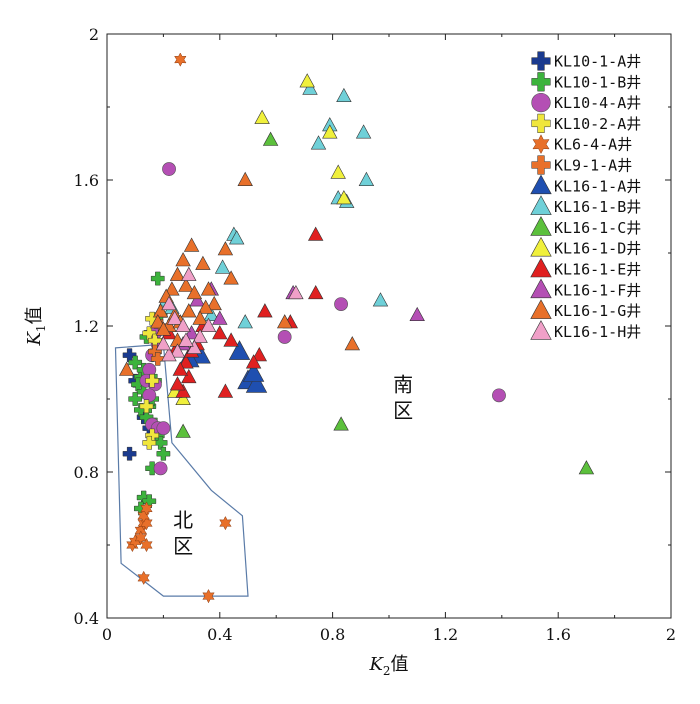 Image resolution: width=700 pixels, height=704 pixels. I want to click on legend-label: KL6-4-A井, so click(593, 145).